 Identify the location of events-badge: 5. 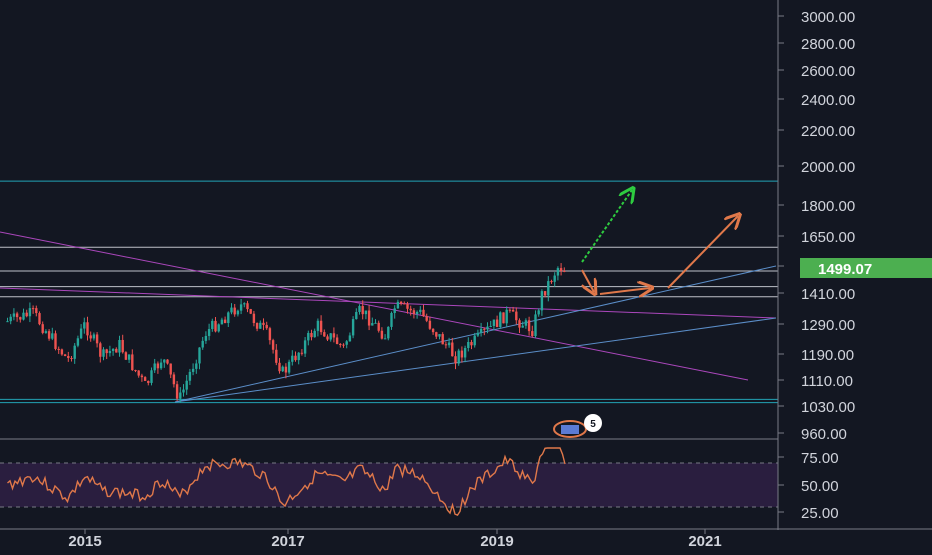
(577, 426).